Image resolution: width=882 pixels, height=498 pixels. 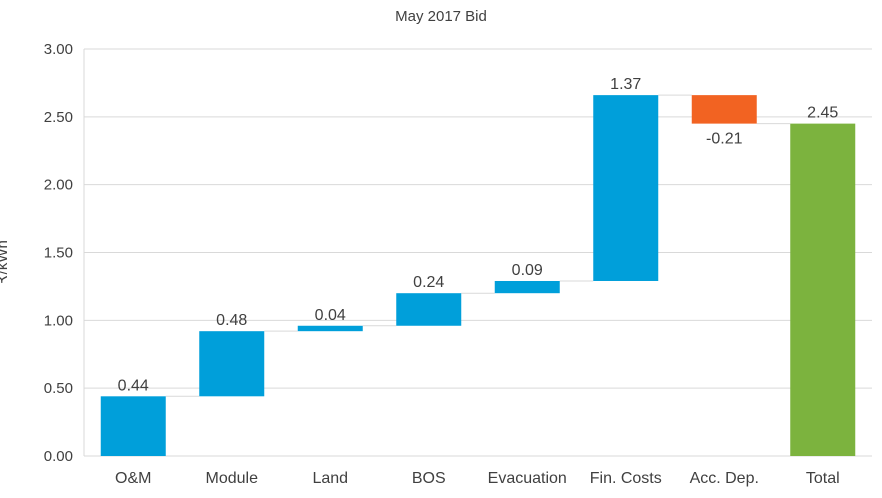 I want to click on x-tick-label: Module, so click(x=232, y=478).